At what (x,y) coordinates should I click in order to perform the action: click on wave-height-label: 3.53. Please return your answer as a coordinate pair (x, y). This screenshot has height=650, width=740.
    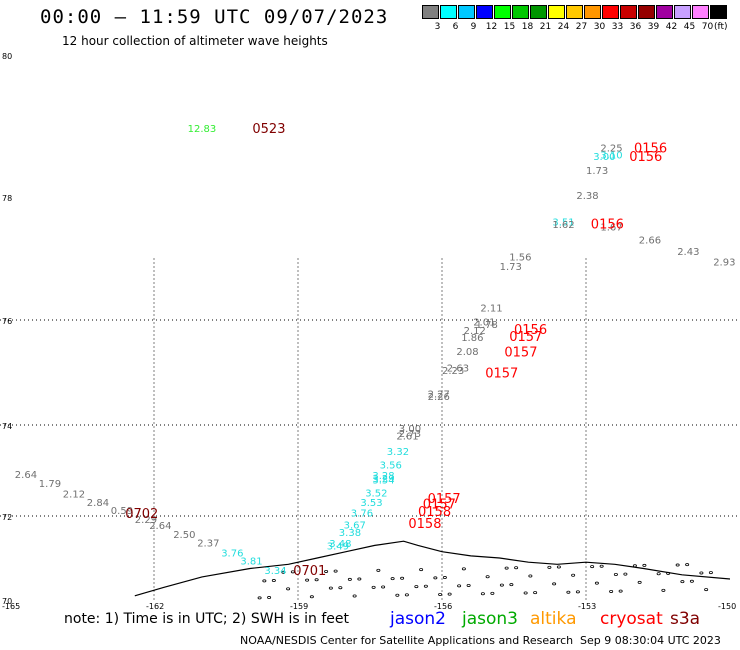
    Looking at the image, I should click on (371, 503).